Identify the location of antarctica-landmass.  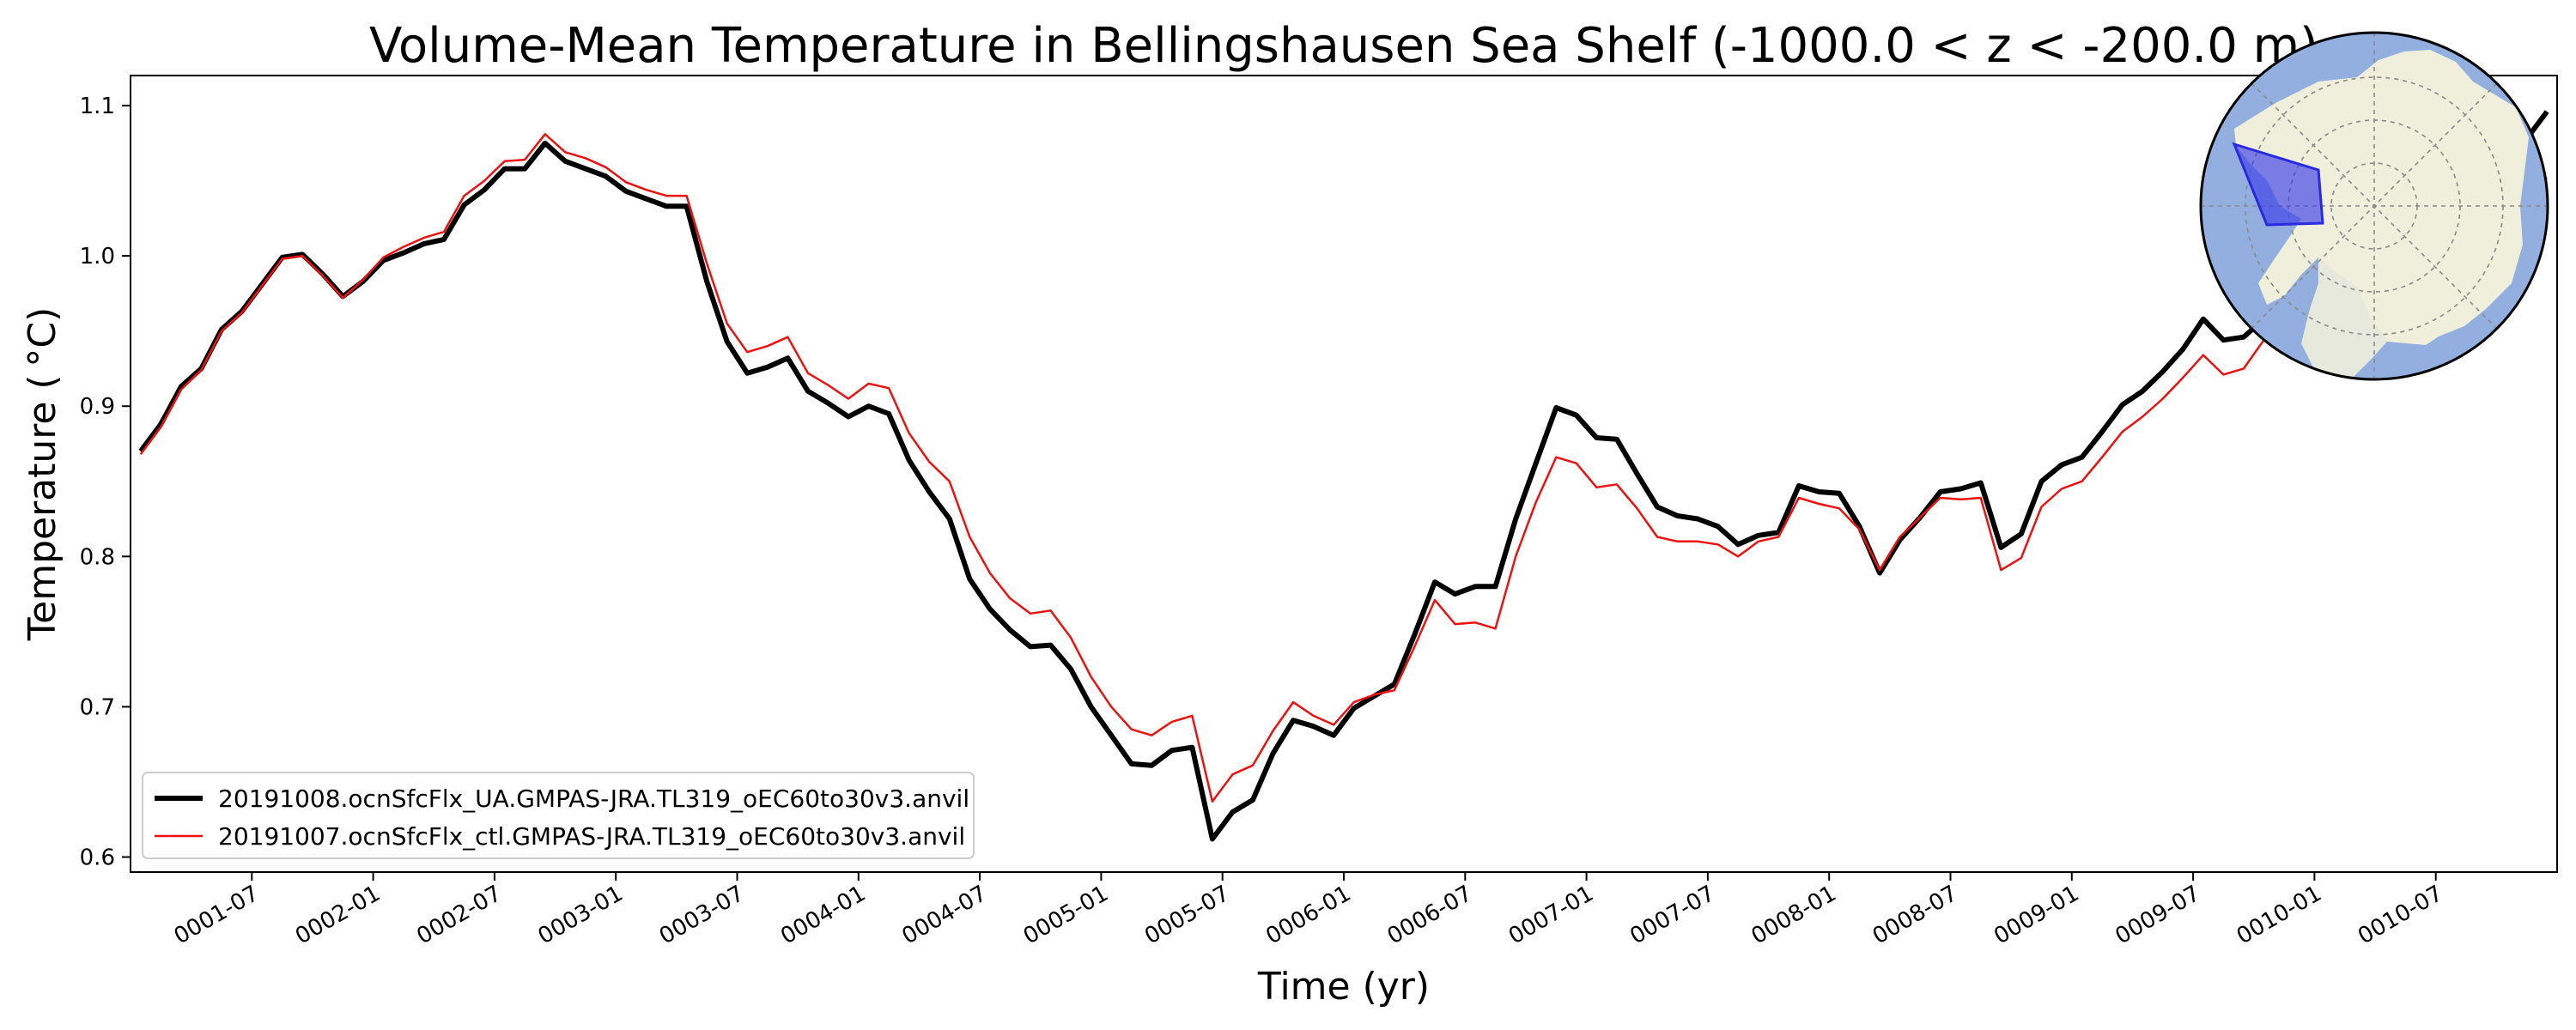
(2382, 197).